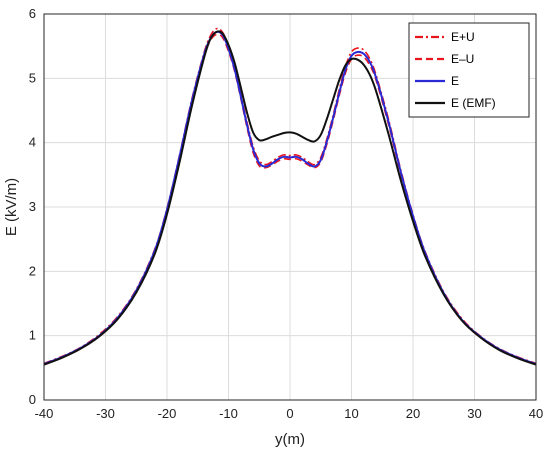 This screenshot has width=550, height=454. I want to click on y-tick-label: 1, so click(32, 335).